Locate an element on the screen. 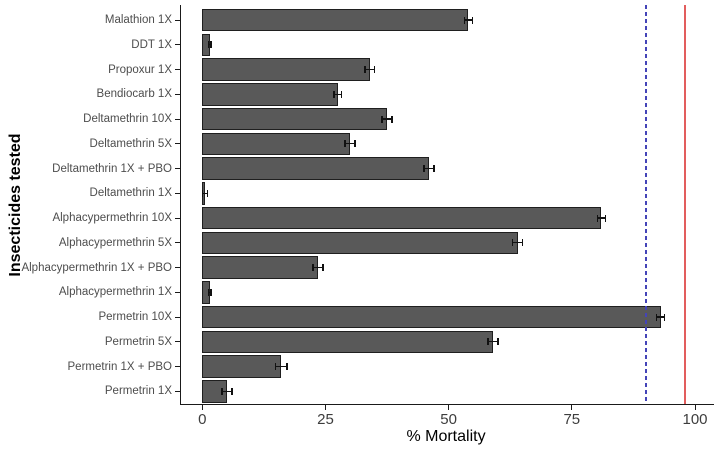 The image size is (714, 454). category-label-permetrin-1x-pbo: Permetrin 1X + PBO is located at coordinates (120, 366).